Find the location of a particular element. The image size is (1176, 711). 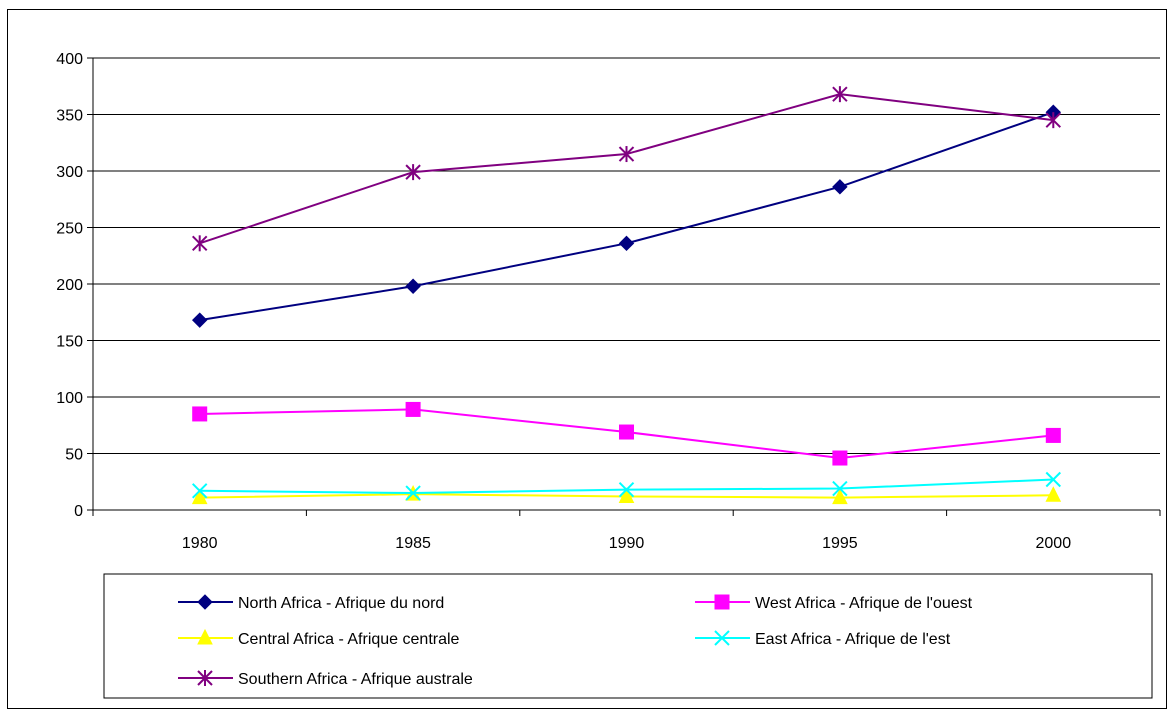

legend-item: Southern Africa - Afrique australe is located at coordinates (325, 679).